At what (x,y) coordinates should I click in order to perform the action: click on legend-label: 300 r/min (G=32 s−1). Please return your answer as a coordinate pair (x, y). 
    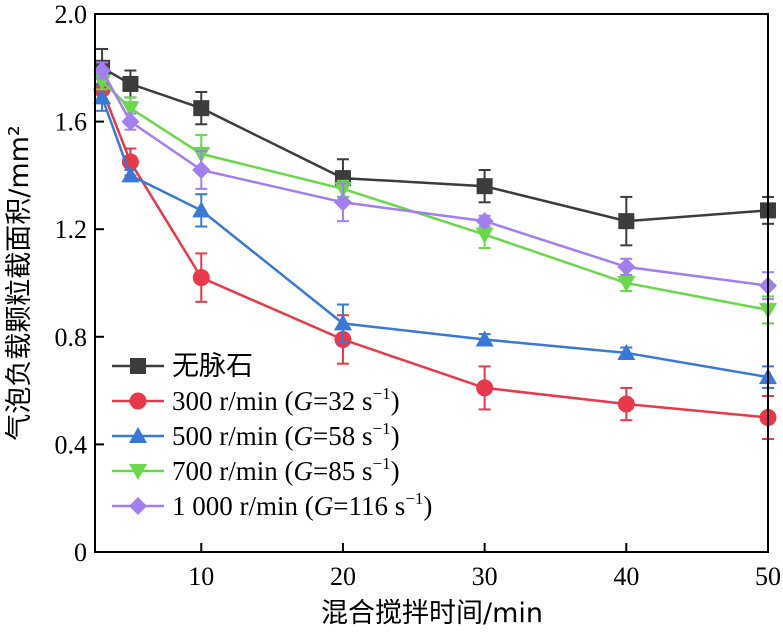
    Looking at the image, I should click on (286, 400).